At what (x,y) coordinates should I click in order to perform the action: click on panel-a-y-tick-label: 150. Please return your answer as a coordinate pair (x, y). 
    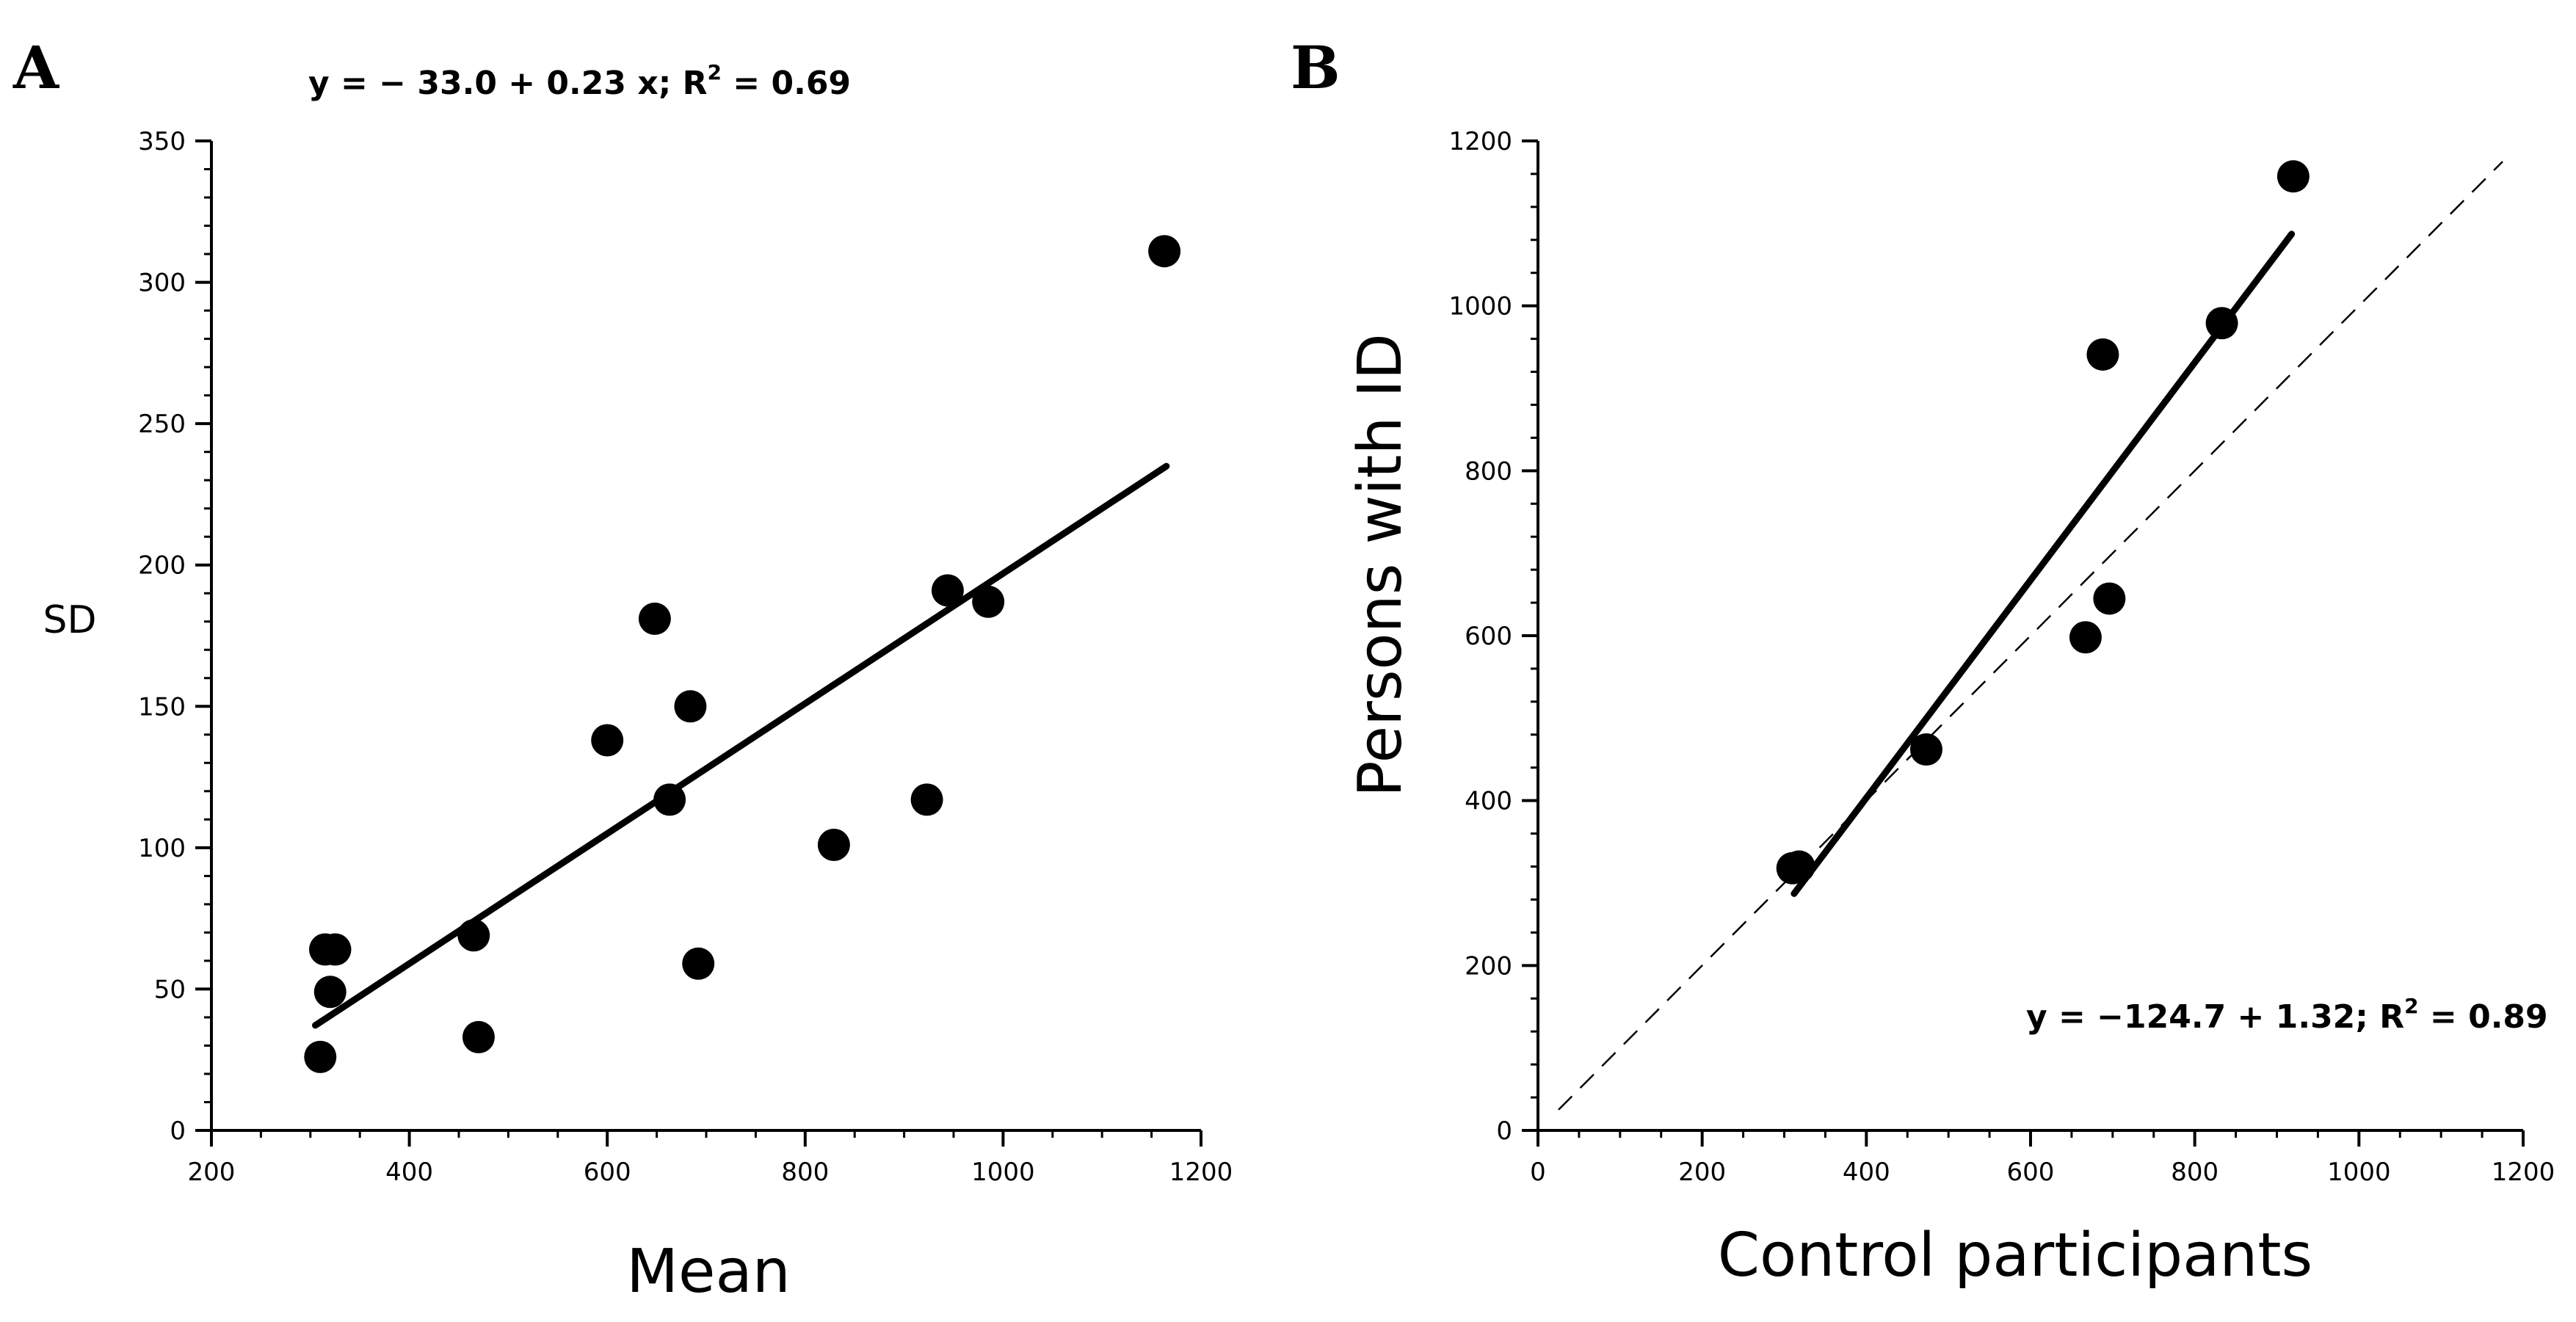
    Looking at the image, I should click on (162, 707).